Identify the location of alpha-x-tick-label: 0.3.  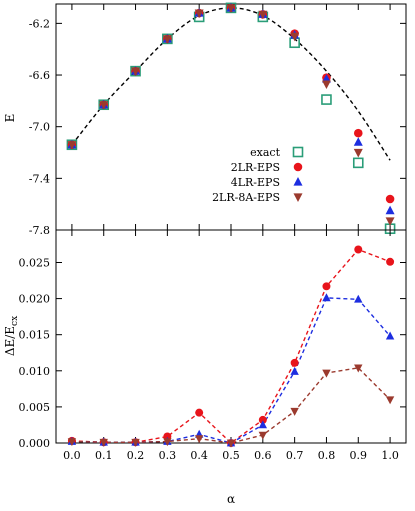
(168, 455).